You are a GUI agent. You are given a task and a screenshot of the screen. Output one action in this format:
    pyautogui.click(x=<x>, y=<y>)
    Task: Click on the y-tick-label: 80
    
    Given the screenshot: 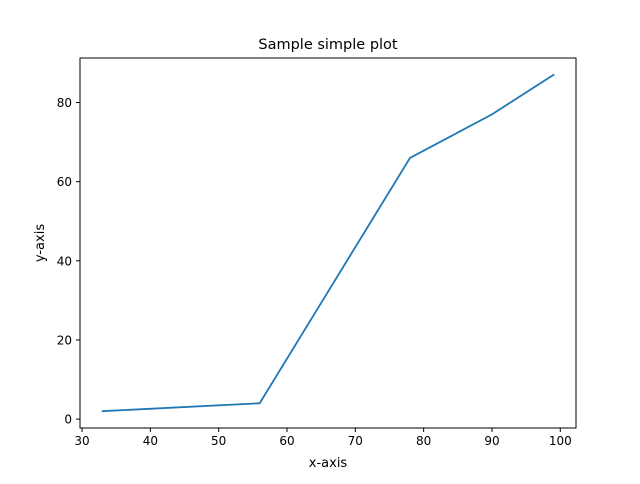 What is the action you would take?
    pyautogui.click(x=64, y=103)
    